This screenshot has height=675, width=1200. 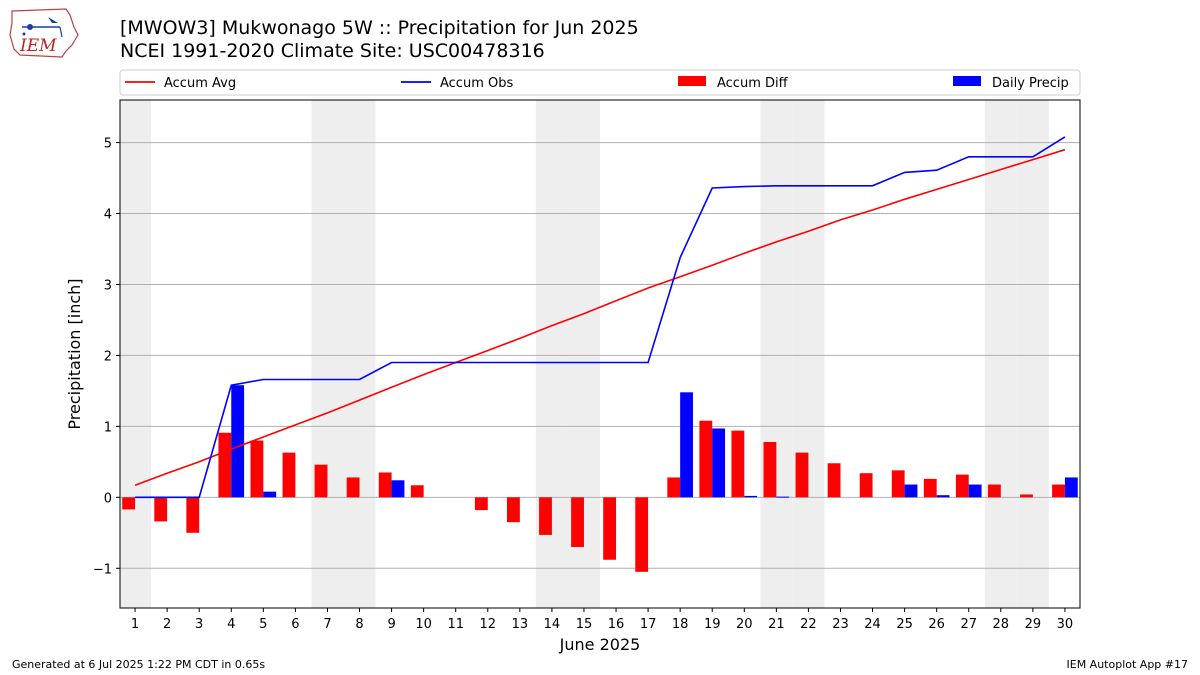 I want to click on x-tick-label-2: 2, so click(x=167, y=624).